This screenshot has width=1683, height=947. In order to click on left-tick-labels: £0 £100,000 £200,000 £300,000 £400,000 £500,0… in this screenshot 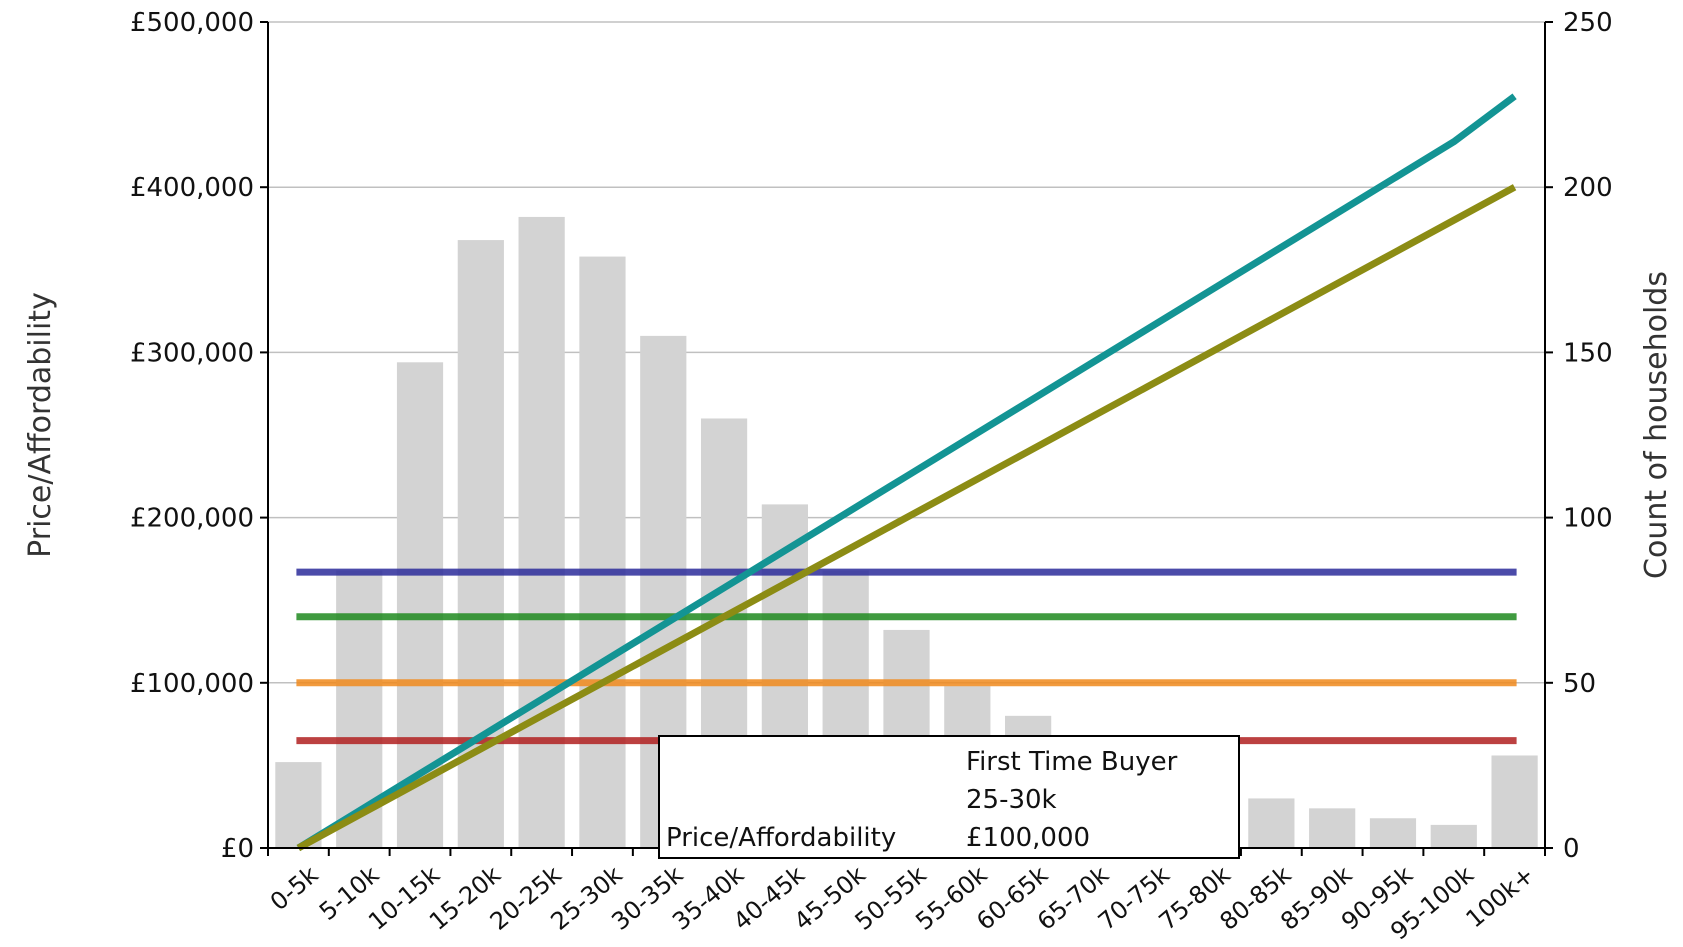, I will do `click(192, 436)`.